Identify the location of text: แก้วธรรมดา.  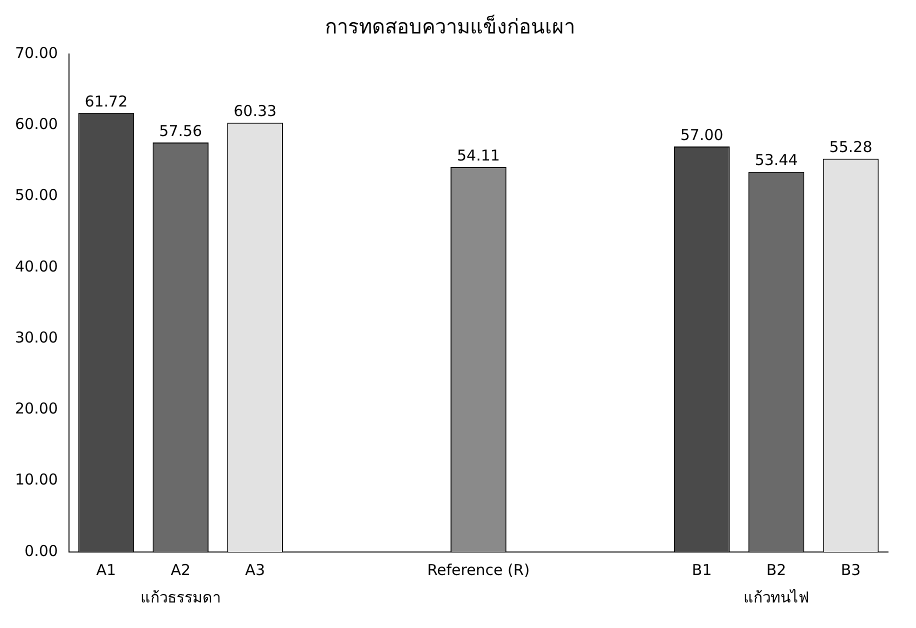
(180, 598).